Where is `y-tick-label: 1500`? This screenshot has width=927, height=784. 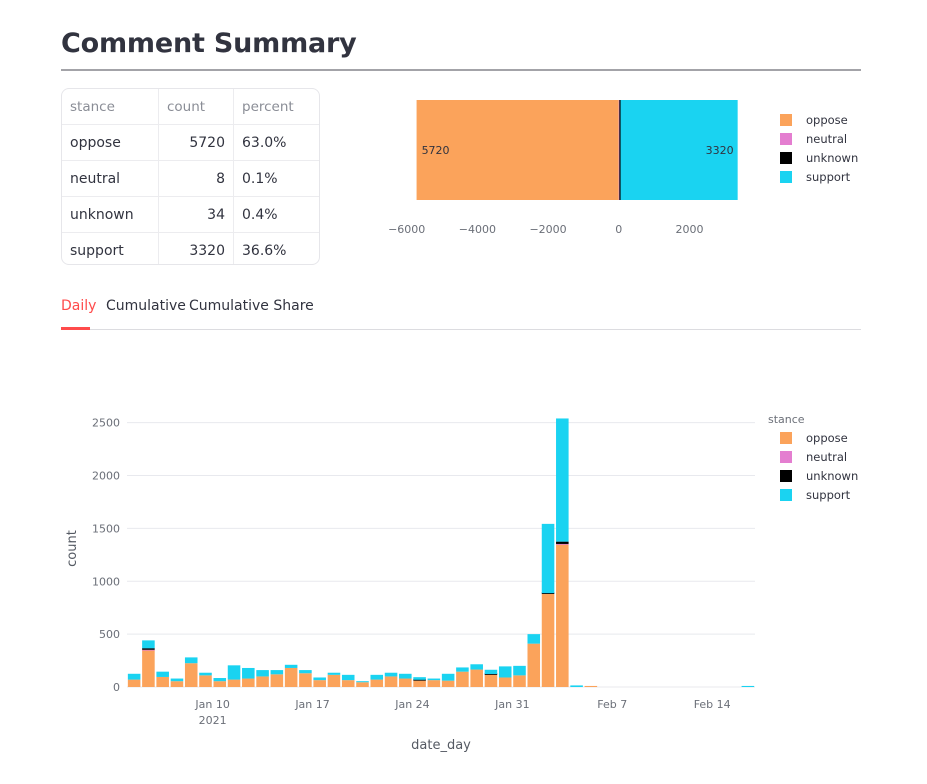 y-tick-label: 1500 is located at coordinates (106, 528).